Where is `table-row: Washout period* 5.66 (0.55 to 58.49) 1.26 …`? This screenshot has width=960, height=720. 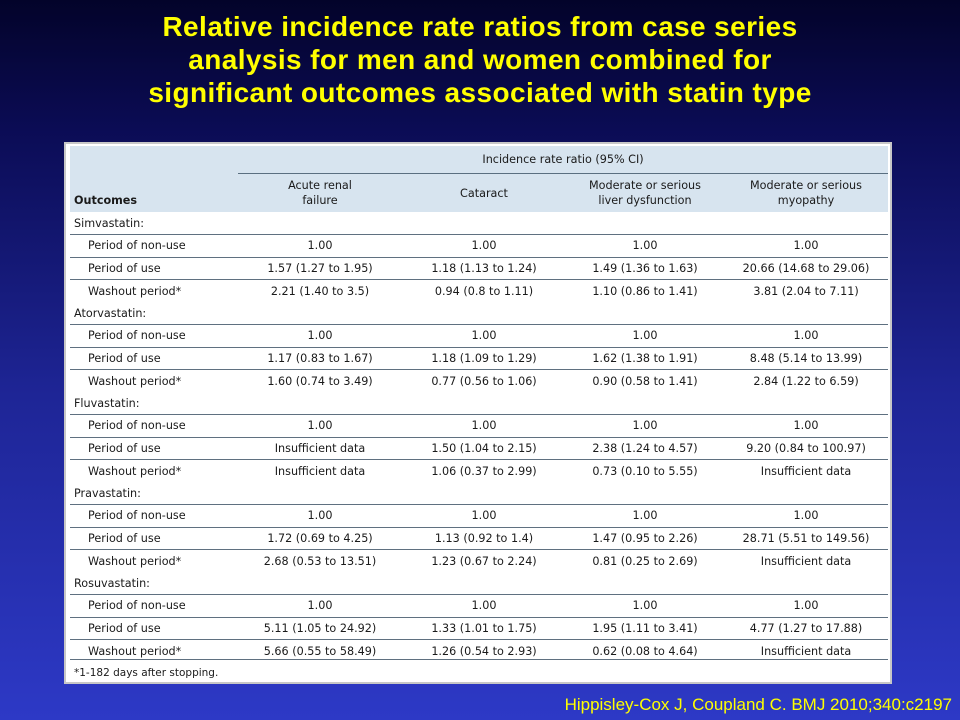 table-row: Washout period* 5.66 (0.55 to 58.49) 1.26 … is located at coordinates (479, 650).